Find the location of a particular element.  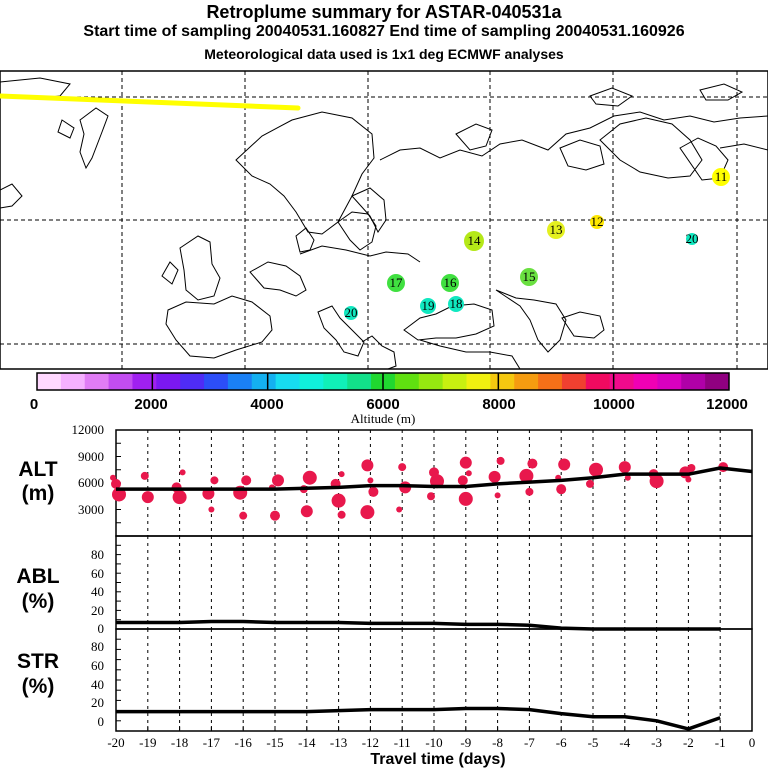

x-tick-label: -4 is located at coordinates (624, 742).